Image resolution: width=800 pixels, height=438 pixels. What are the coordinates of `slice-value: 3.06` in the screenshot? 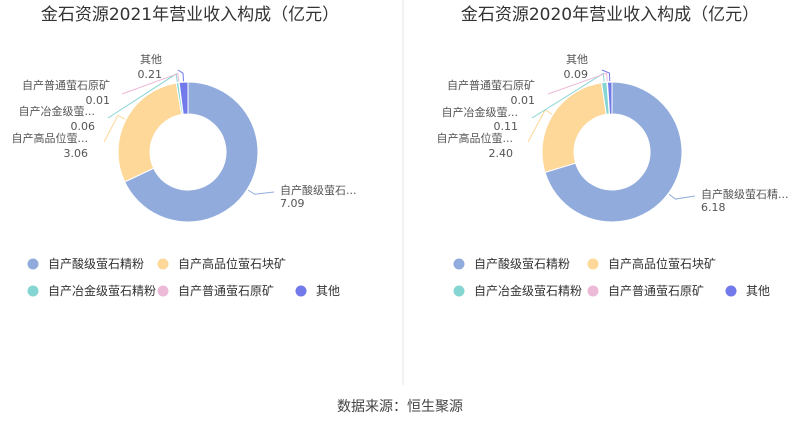 It's located at (76, 153).